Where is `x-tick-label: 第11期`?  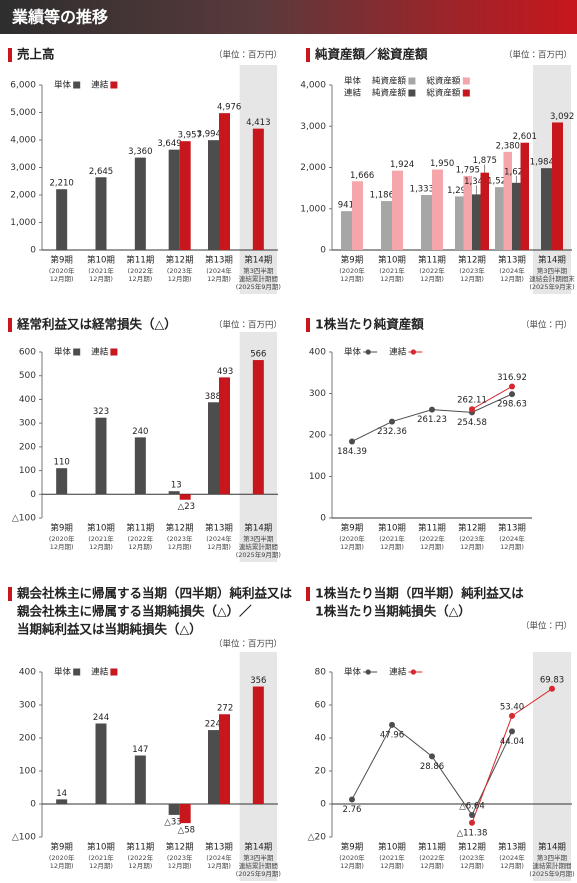 x-tick-label: 第11期 is located at coordinates (140, 528).